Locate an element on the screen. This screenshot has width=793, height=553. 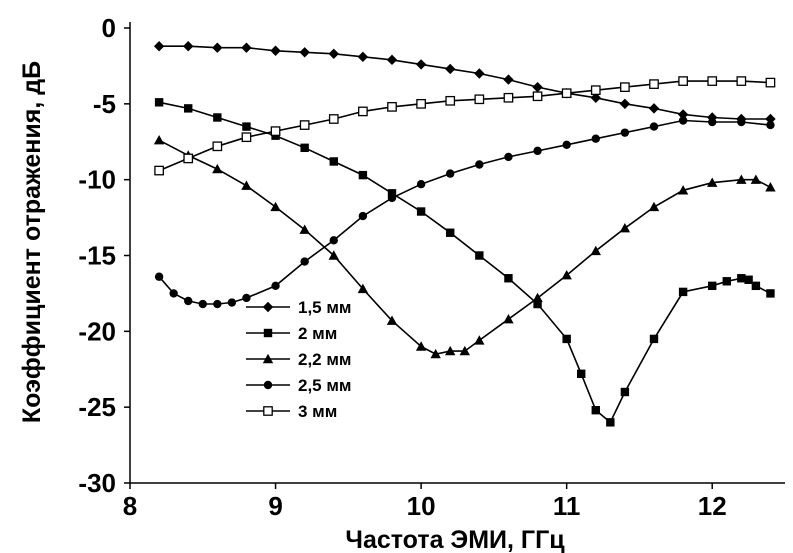
x-tick-label: 8 is located at coordinates (130, 506).